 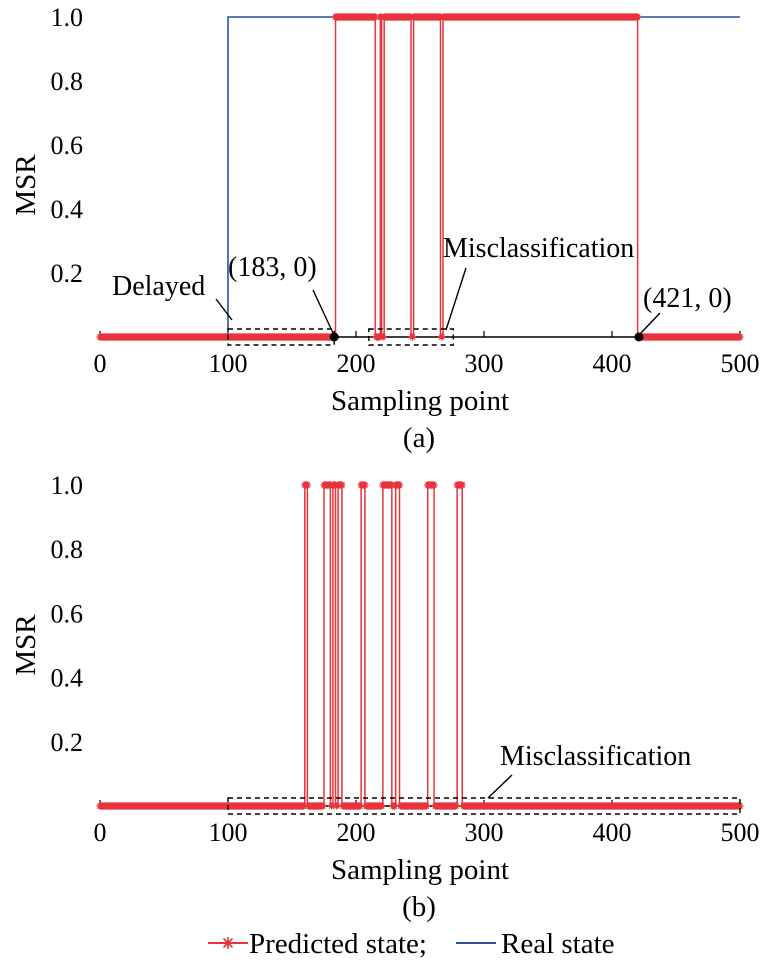 What do you see at coordinates (158, 286) in the screenshot?
I see `annotation-delayed: Delayed` at bounding box center [158, 286].